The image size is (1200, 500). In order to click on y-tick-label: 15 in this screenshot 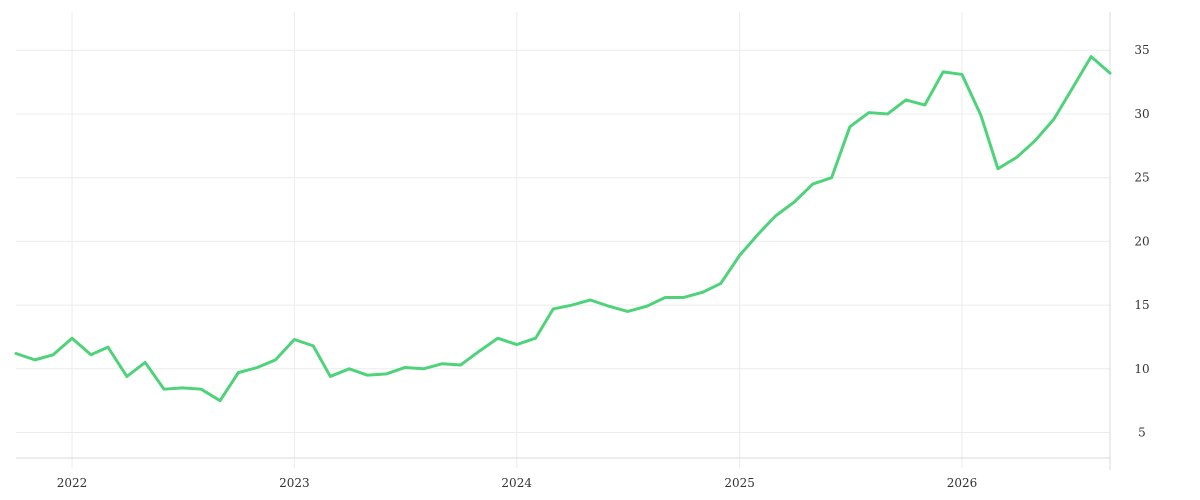, I will do `click(1141, 305)`.